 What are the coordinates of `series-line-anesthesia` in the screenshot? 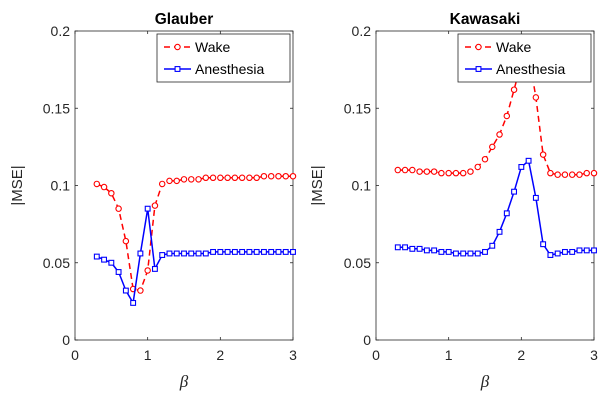 It's located at (495, 207).